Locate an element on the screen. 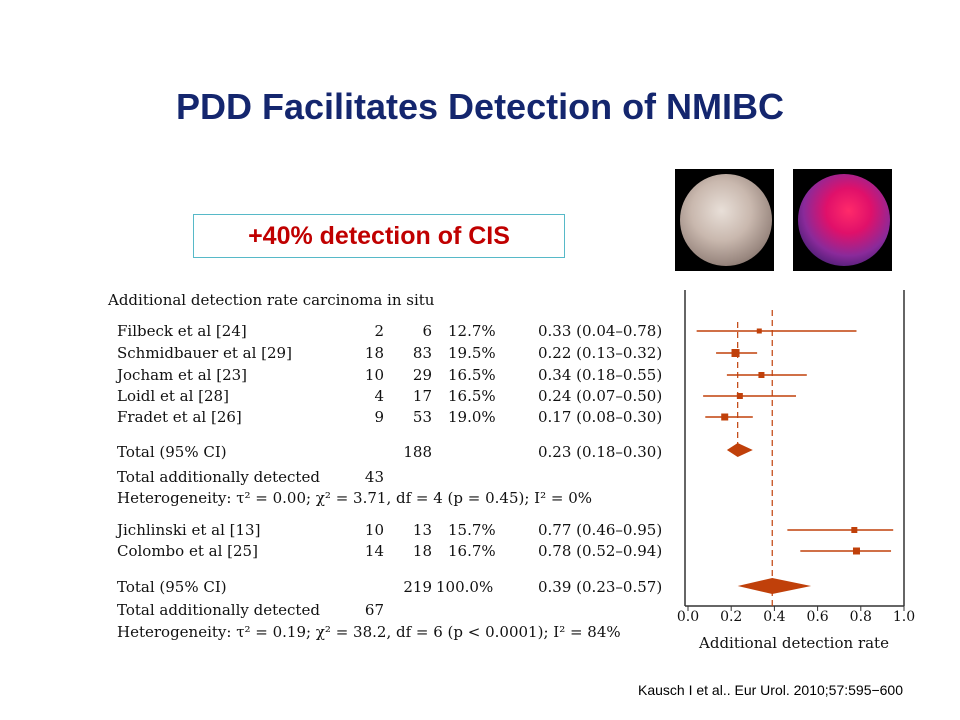  study-n1: 14 is located at coordinates (374, 551).